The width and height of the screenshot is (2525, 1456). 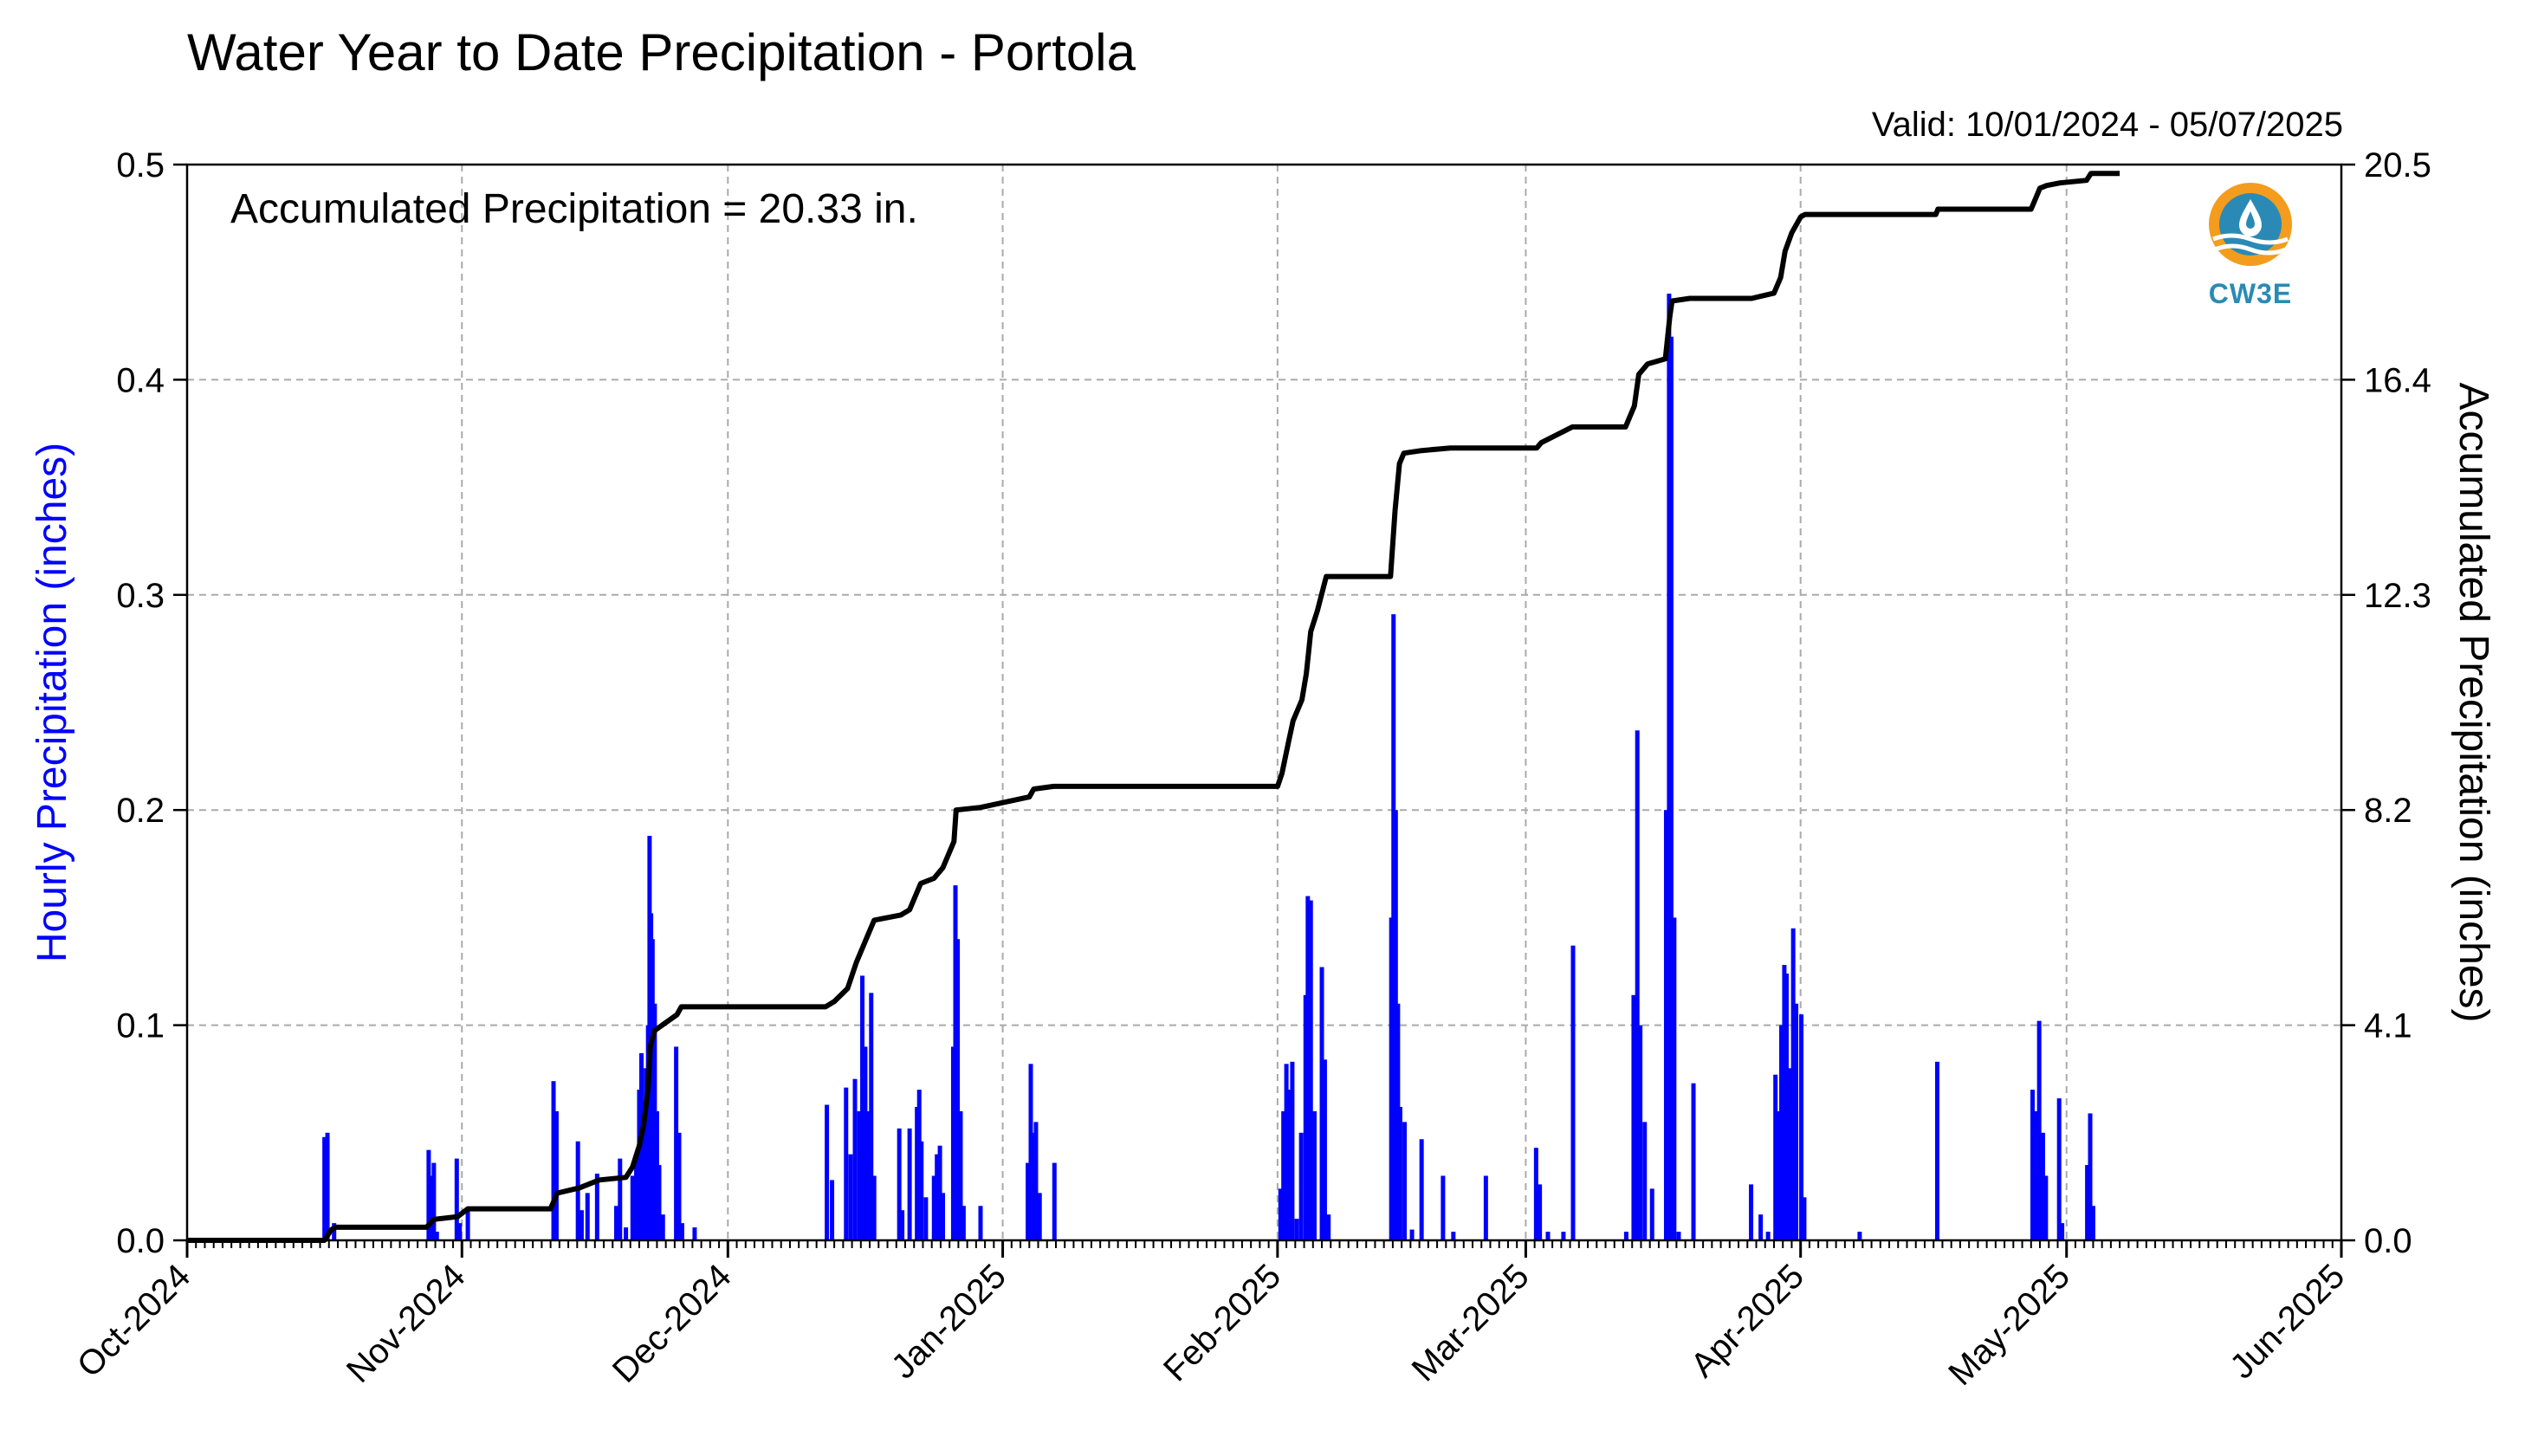 What do you see at coordinates (2107, 125) in the screenshot?
I see `valid-date-range: Valid: 10/01/2024 - 05/07/2025` at bounding box center [2107, 125].